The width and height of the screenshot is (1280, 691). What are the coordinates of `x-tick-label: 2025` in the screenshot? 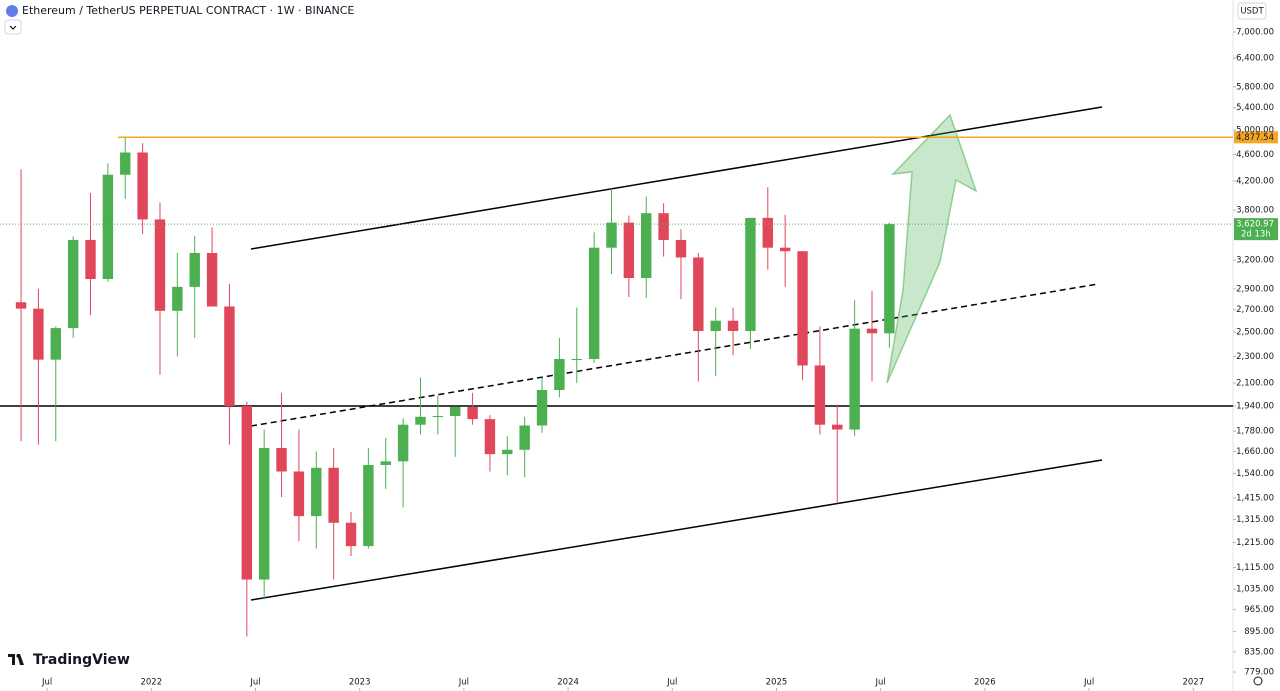 It's located at (777, 683).